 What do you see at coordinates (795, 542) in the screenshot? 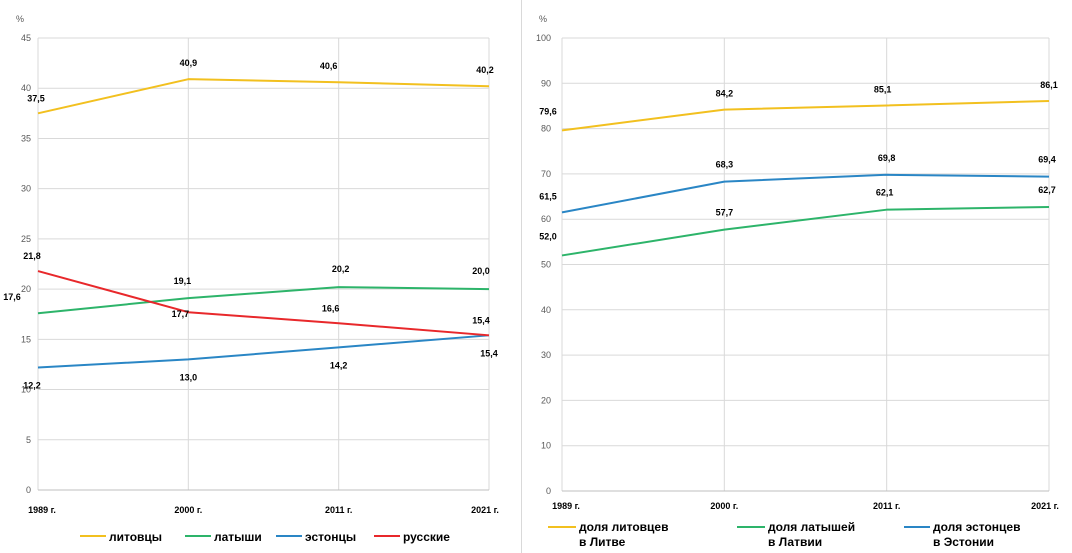
I see `legend-label: в Латвии` at bounding box center [795, 542].